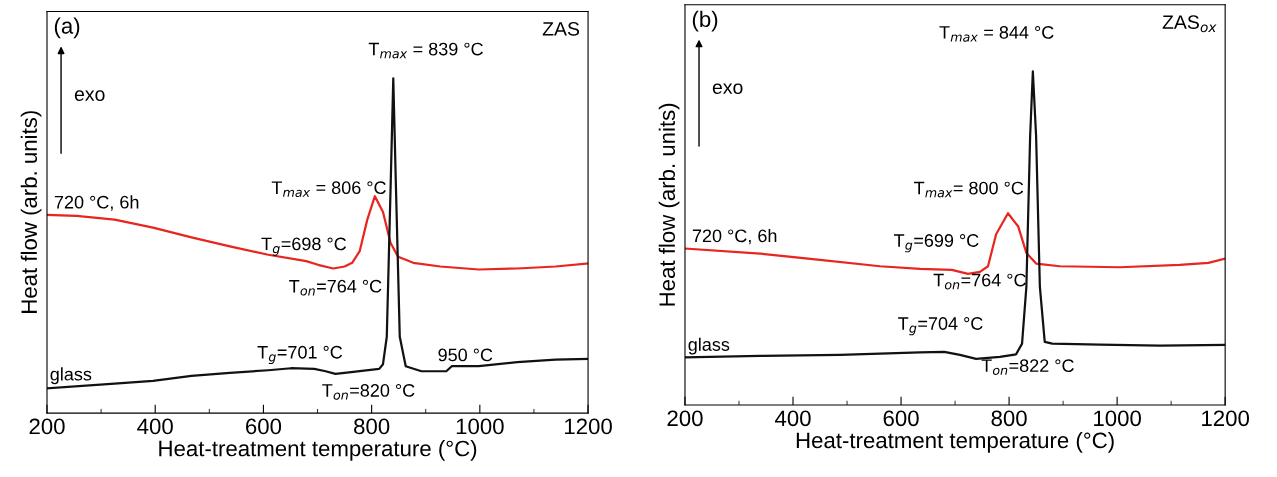 The image size is (1277, 477). What do you see at coordinates (465, 355) in the screenshot?
I see `annotation: 950 °C` at bounding box center [465, 355].